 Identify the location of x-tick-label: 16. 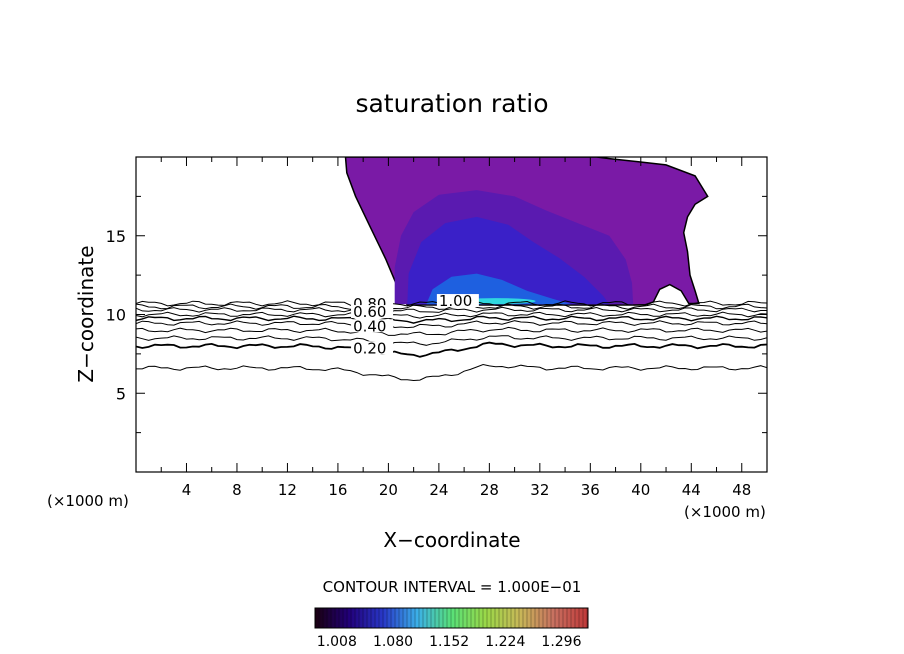
(337, 490).